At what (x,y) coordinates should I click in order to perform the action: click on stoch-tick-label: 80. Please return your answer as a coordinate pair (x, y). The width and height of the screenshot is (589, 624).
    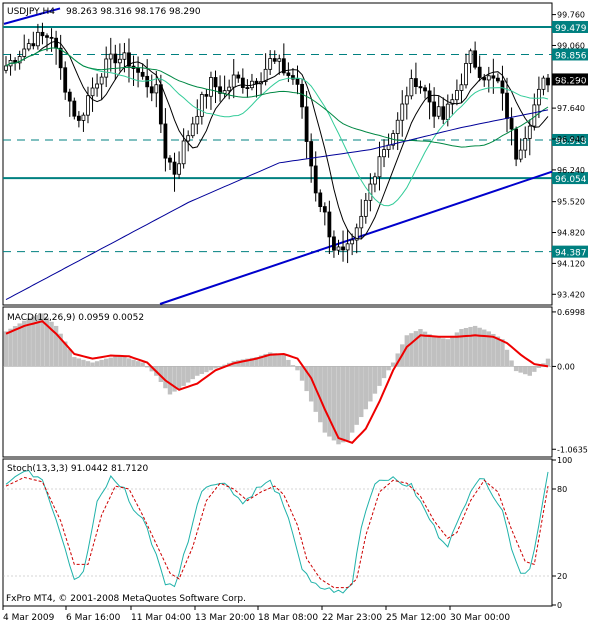
    Looking at the image, I should click on (562, 489).